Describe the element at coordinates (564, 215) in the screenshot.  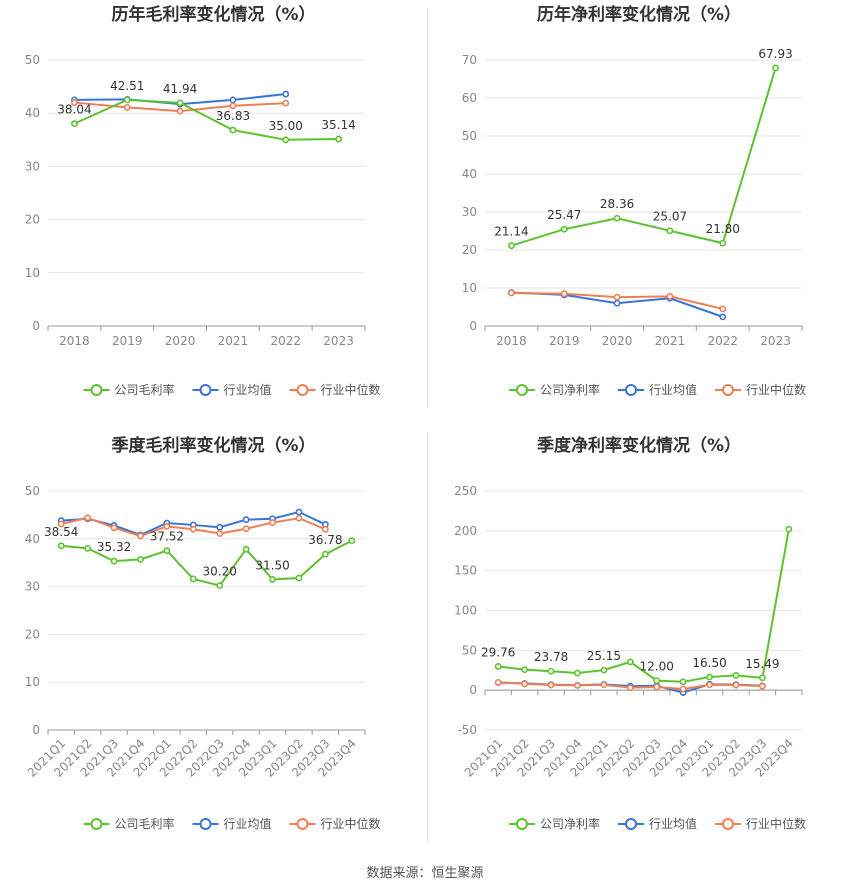
I see `data-label: 25.47` at that location.